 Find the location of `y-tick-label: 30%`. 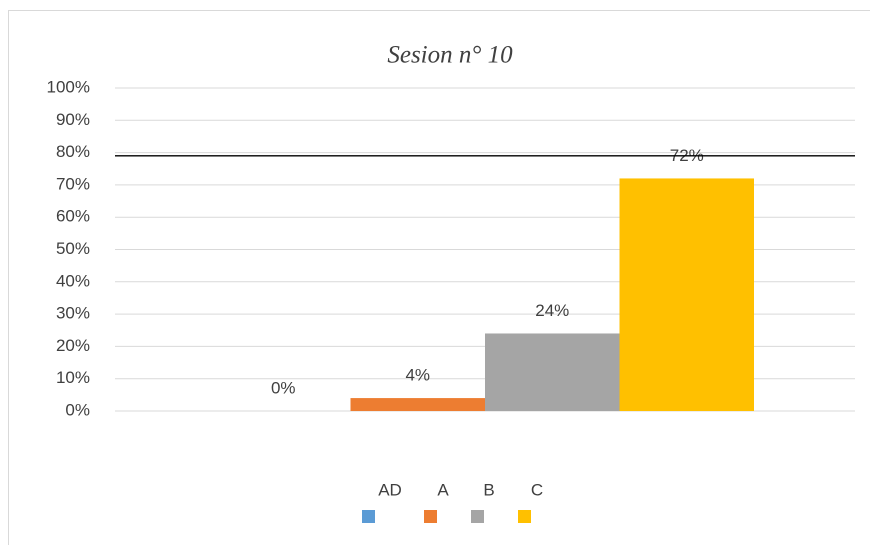

y-tick-label: 30% is located at coordinates (73, 313).